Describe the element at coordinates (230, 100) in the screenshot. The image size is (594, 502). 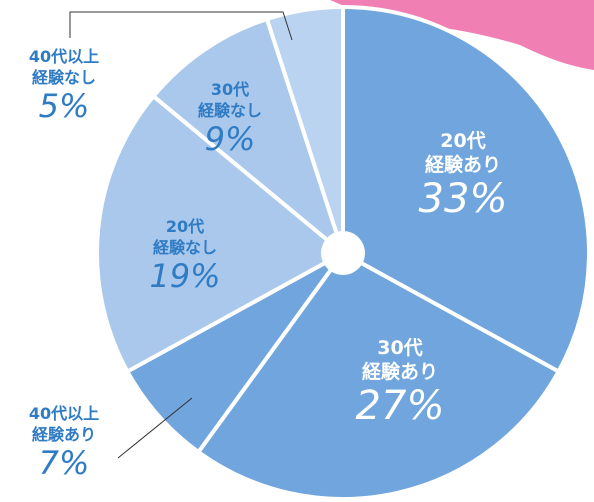
I see `category-label: 30代 経験なし` at that location.